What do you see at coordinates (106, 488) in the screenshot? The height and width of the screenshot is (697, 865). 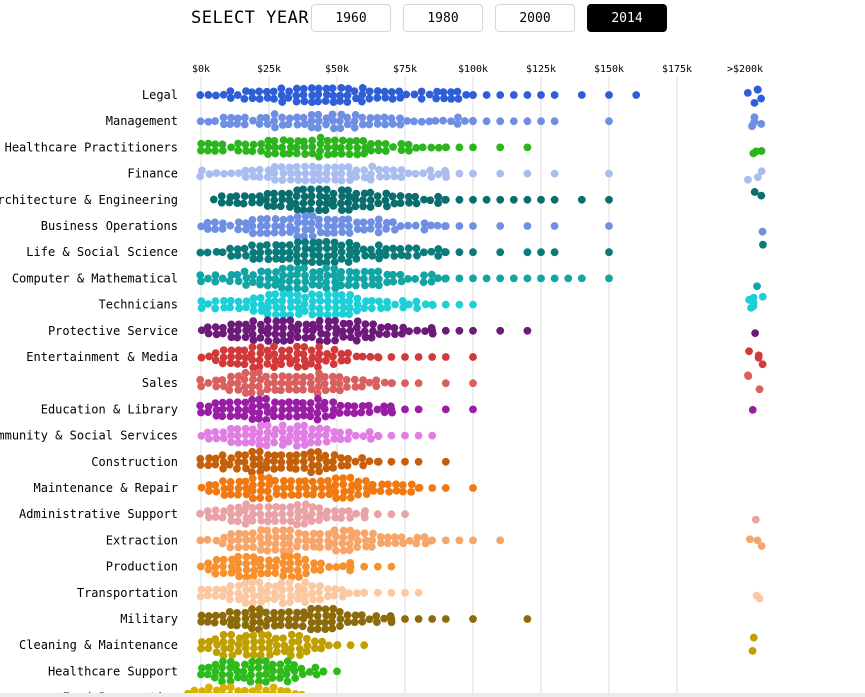 I see `category-label: Maintenance & Repair` at bounding box center [106, 488].